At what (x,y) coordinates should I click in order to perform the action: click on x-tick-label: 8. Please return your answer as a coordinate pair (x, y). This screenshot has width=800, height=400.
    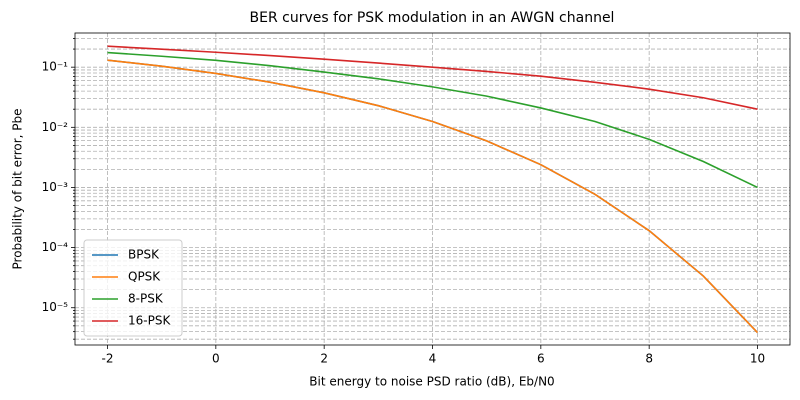
    Looking at the image, I should click on (649, 359).